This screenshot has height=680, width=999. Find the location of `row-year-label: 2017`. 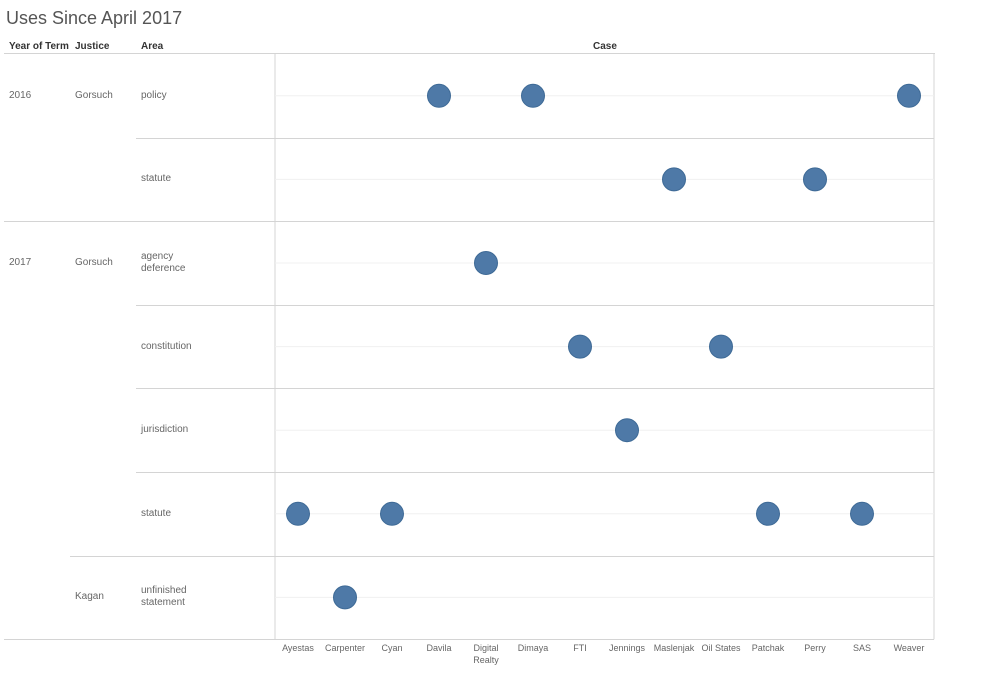

row-year-label: 2017 is located at coordinates (20, 262).